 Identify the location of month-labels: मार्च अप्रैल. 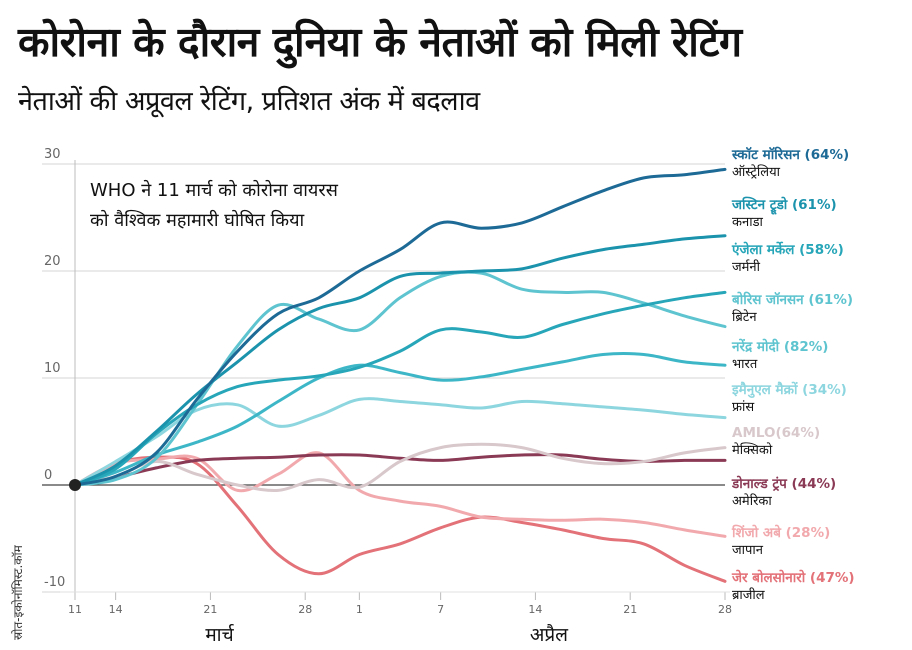
(387, 634).